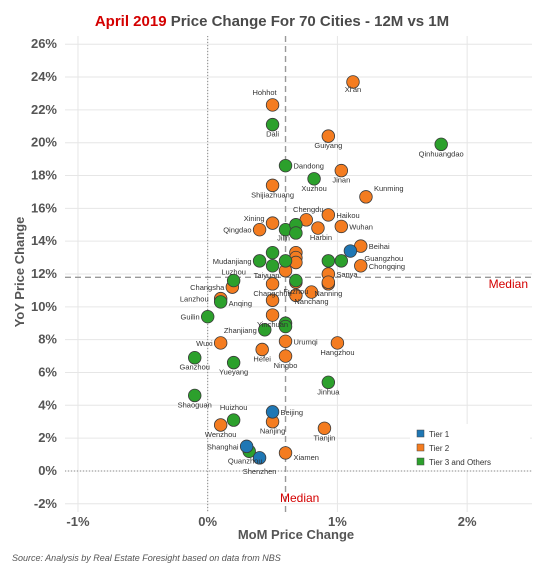 The width and height of the screenshot is (545, 569). What do you see at coordinates (233, 272) in the screenshot?
I see `point-label: Luzhou` at bounding box center [233, 272].